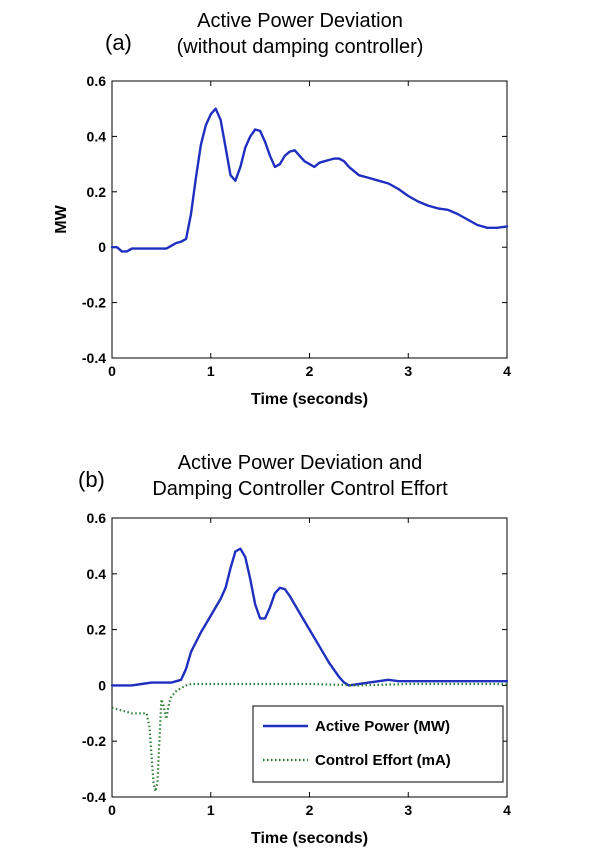 The image size is (591, 865). Describe the element at coordinates (383, 760) in the screenshot. I see `legend-label: Control Effort (mA)` at that location.